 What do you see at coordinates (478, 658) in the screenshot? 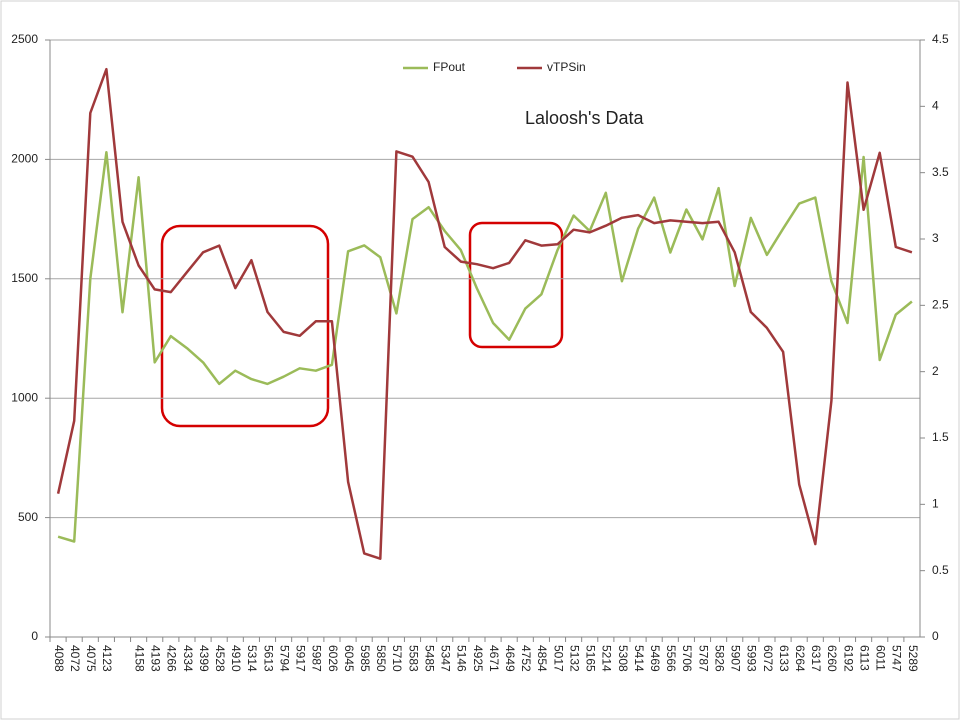
I see `x-tick-label: 4925` at bounding box center [478, 658].